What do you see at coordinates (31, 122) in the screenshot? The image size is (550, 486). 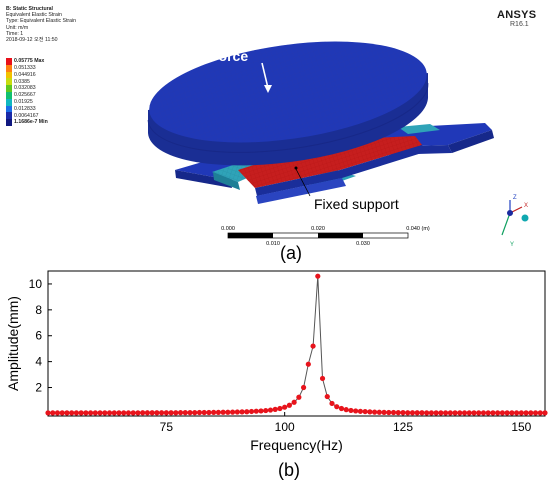 I see `legend-label: 1.1686e-7 Min` at bounding box center [31, 122].